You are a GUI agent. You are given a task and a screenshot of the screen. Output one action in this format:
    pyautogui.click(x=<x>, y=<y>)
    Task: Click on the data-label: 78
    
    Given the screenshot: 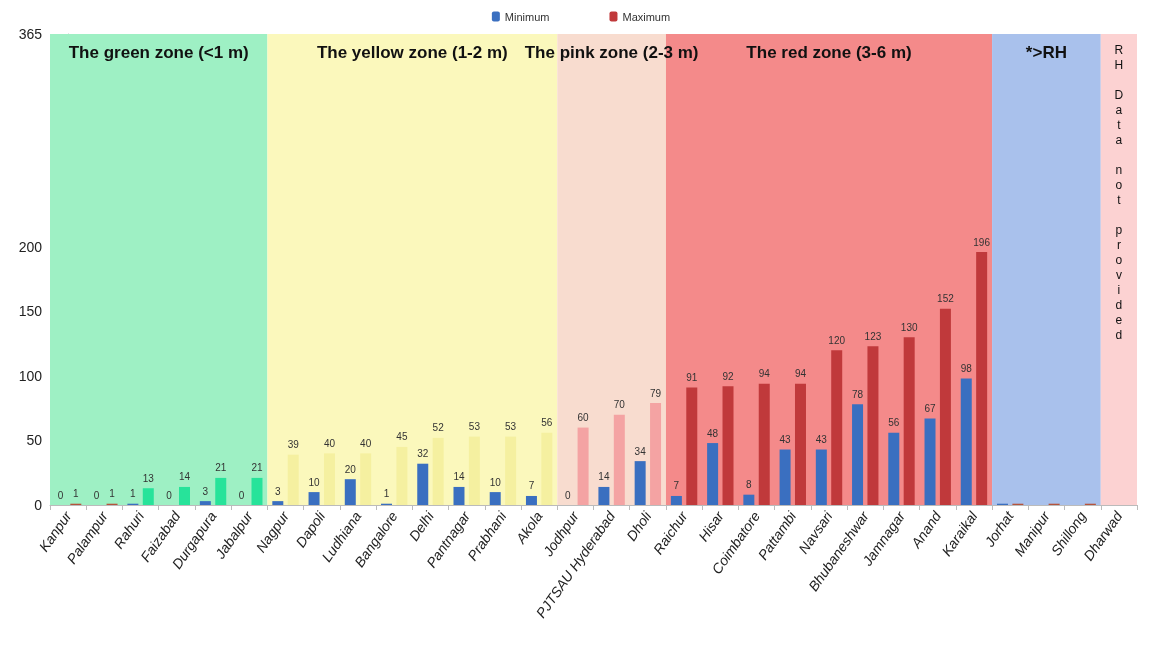 What is the action you would take?
    pyautogui.click(x=857, y=394)
    